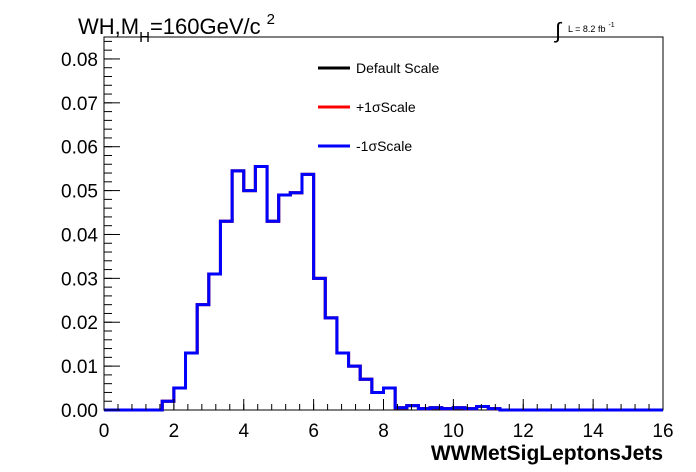  What do you see at coordinates (547, 453) in the screenshot?
I see `x-axis-label: WWMetSigLeptonsJets` at bounding box center [547, 453].